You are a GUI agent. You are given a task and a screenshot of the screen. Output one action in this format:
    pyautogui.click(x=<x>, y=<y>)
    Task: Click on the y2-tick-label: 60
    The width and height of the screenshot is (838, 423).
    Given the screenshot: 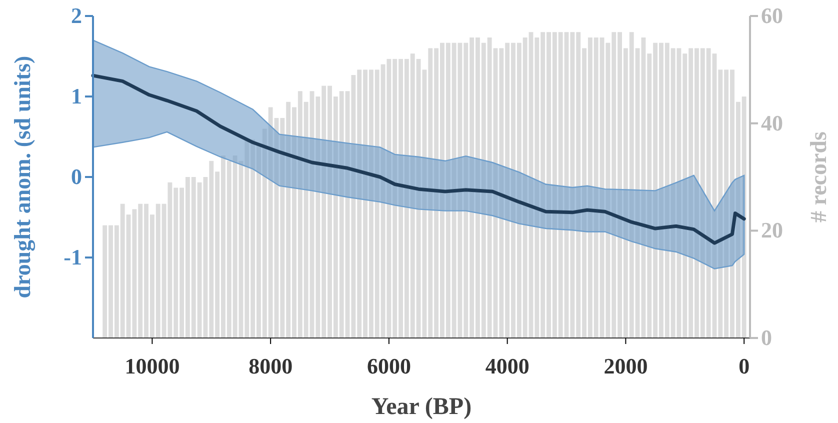 What is the action you would take?
    pyautogui.click(x=772, y=15)
    